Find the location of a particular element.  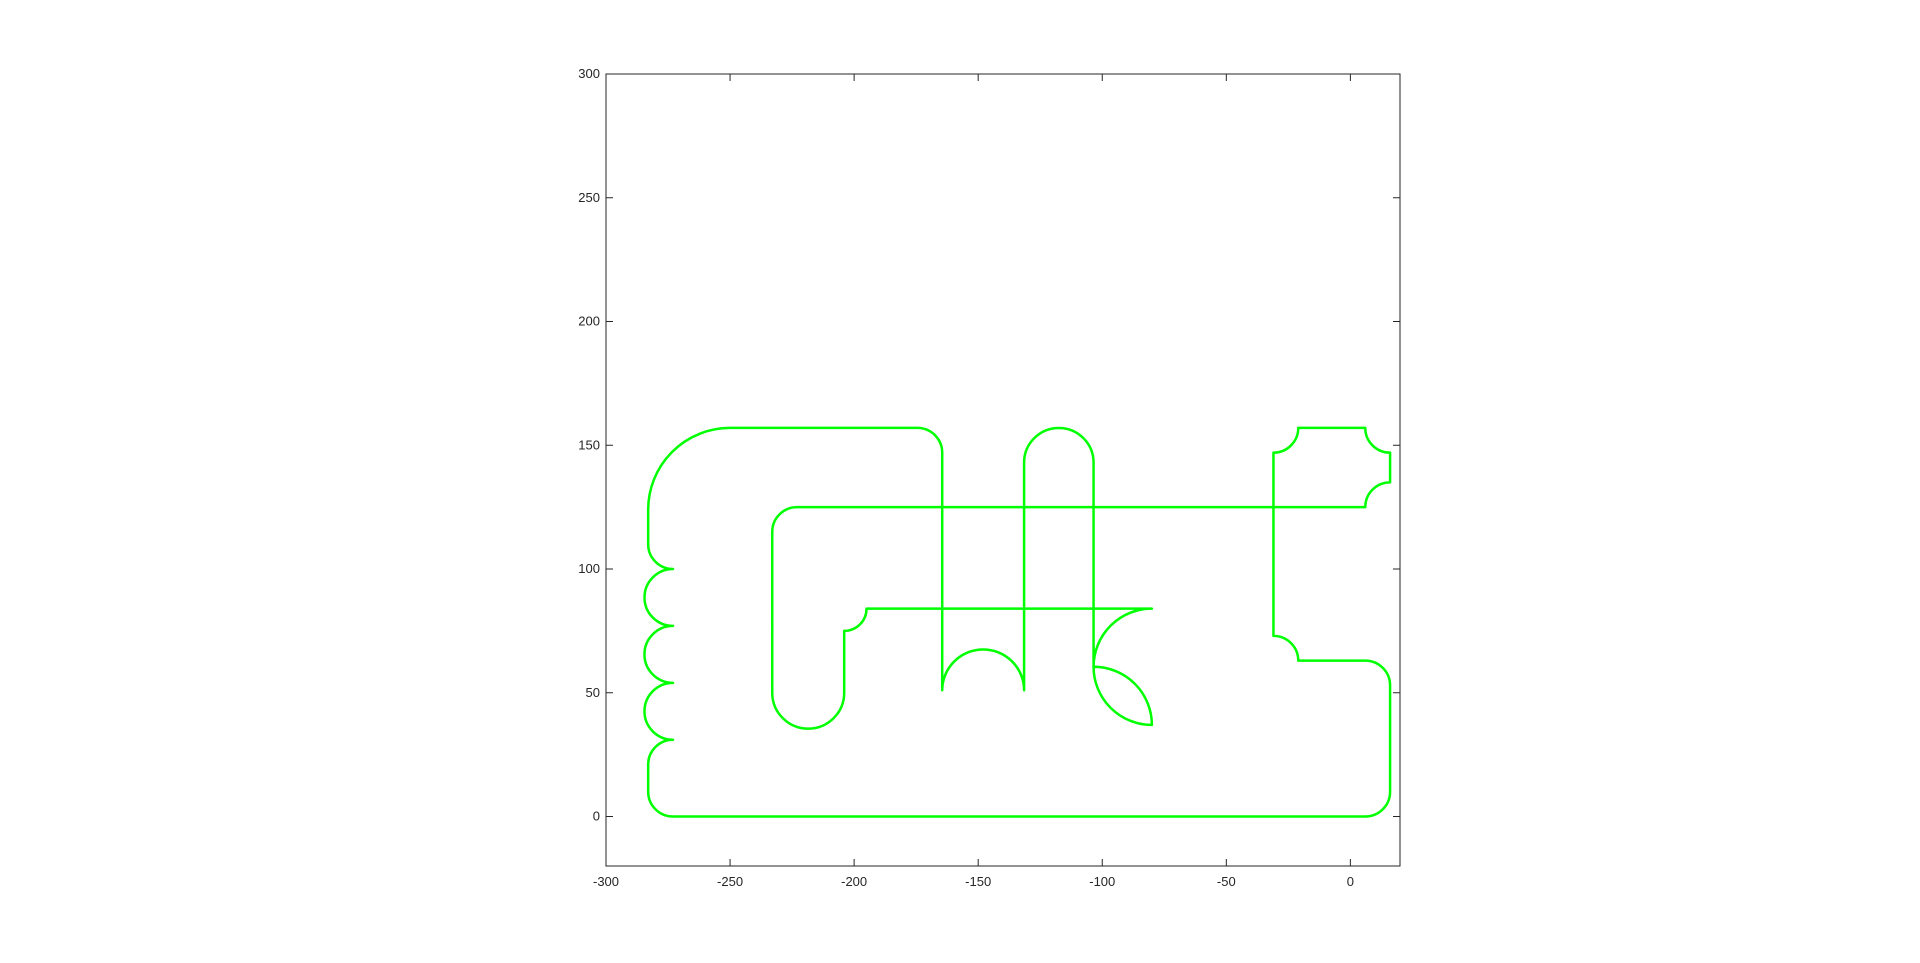

y-tick-label: 200 is located at coordinates (589, 321).